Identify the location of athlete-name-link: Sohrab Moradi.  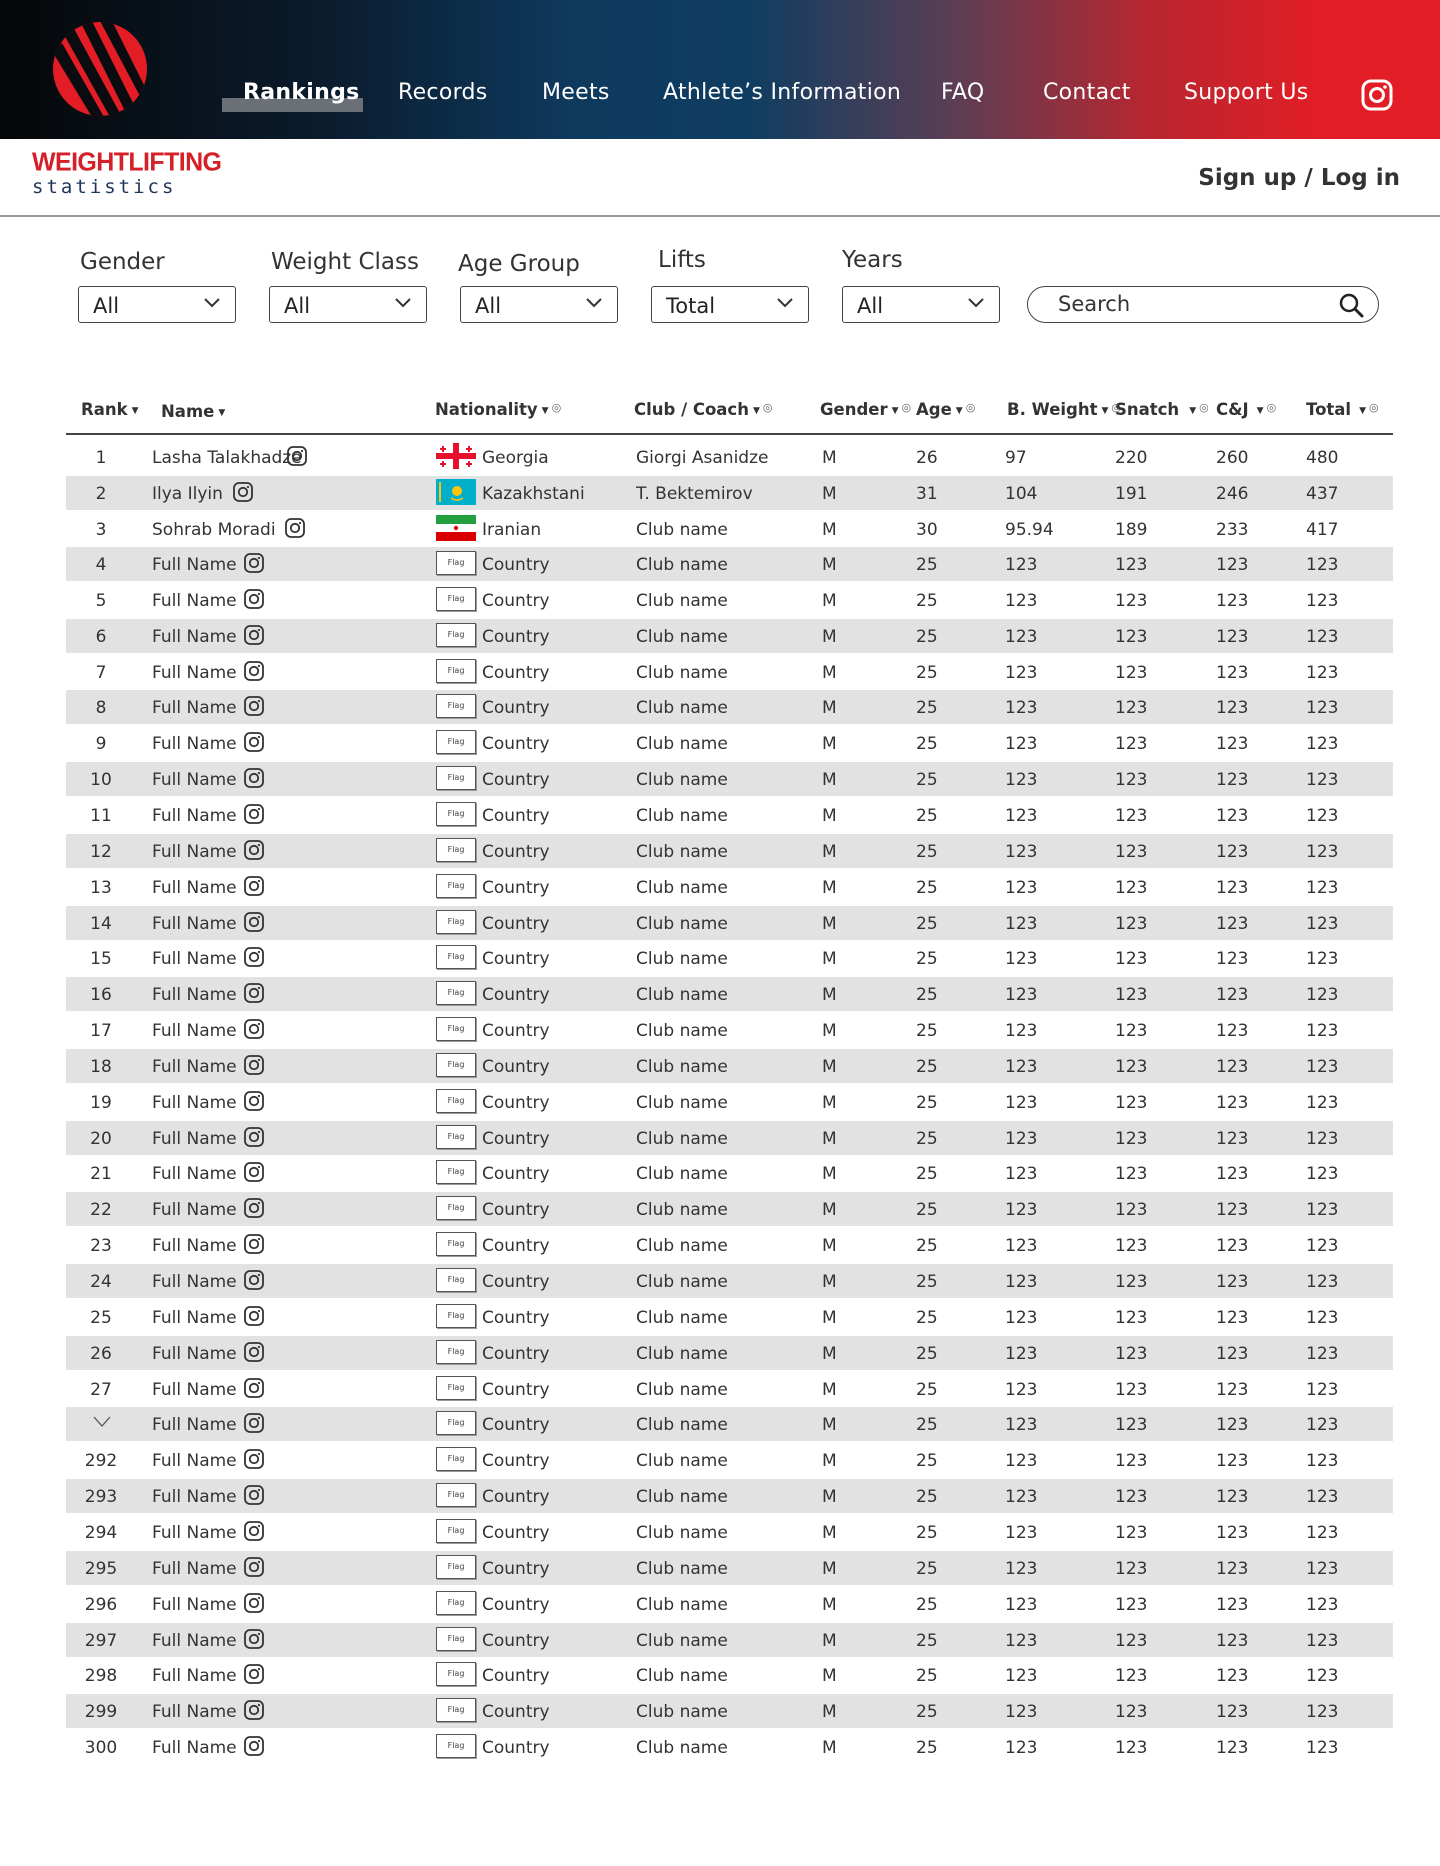
(214, 530).